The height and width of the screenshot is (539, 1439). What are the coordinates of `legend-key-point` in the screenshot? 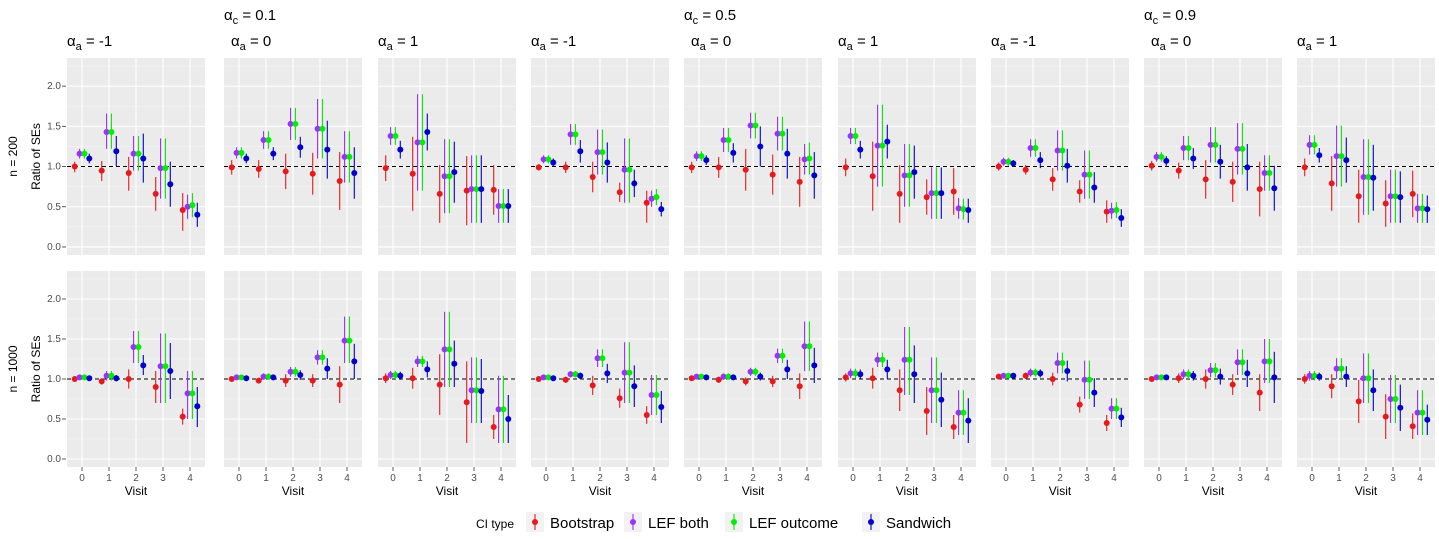 It's located at (535, 522).